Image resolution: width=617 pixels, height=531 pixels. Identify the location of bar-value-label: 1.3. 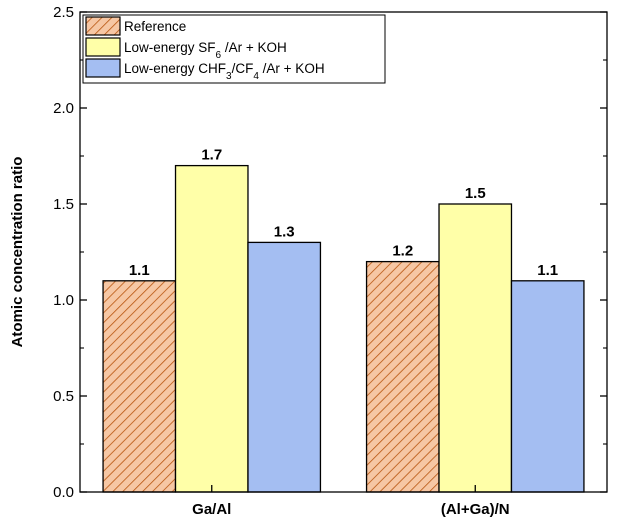
(284, 231).